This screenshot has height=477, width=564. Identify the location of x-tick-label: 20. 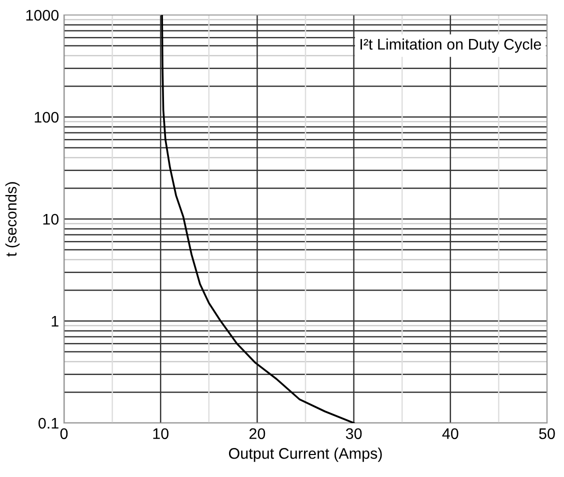
(257, 434).